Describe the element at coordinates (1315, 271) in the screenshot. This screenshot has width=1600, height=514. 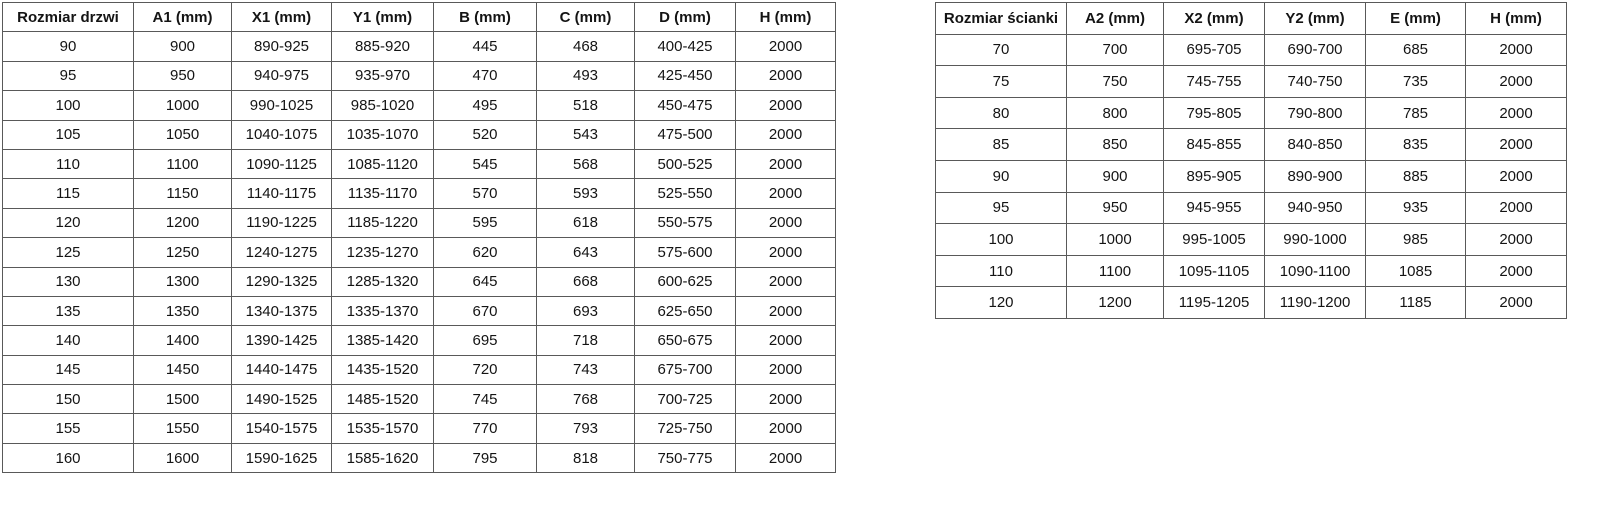
I see `wall-table-cell: 1090-1100` at that location.